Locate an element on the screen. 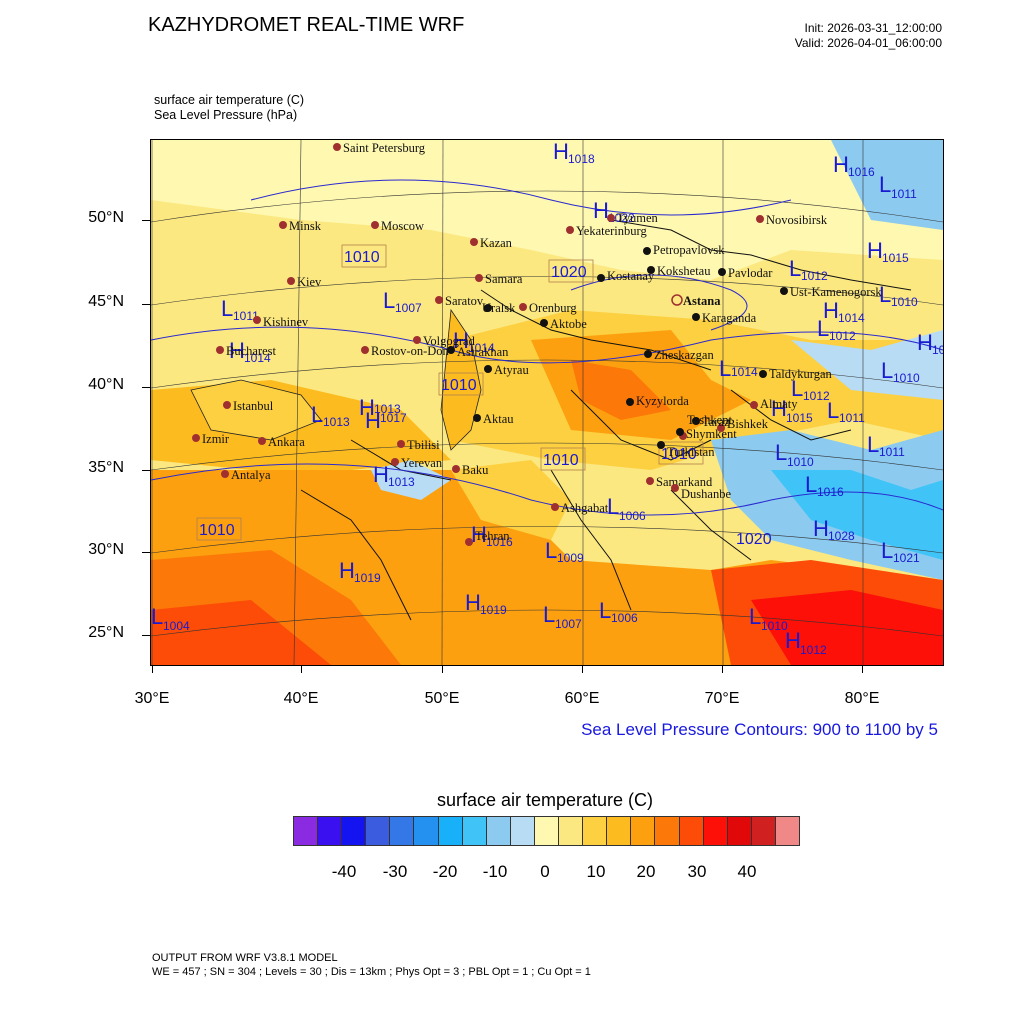 The height and width of the screenshot is (1024, 1024). svg-text: 1007 is located at coordinates (568, 624).